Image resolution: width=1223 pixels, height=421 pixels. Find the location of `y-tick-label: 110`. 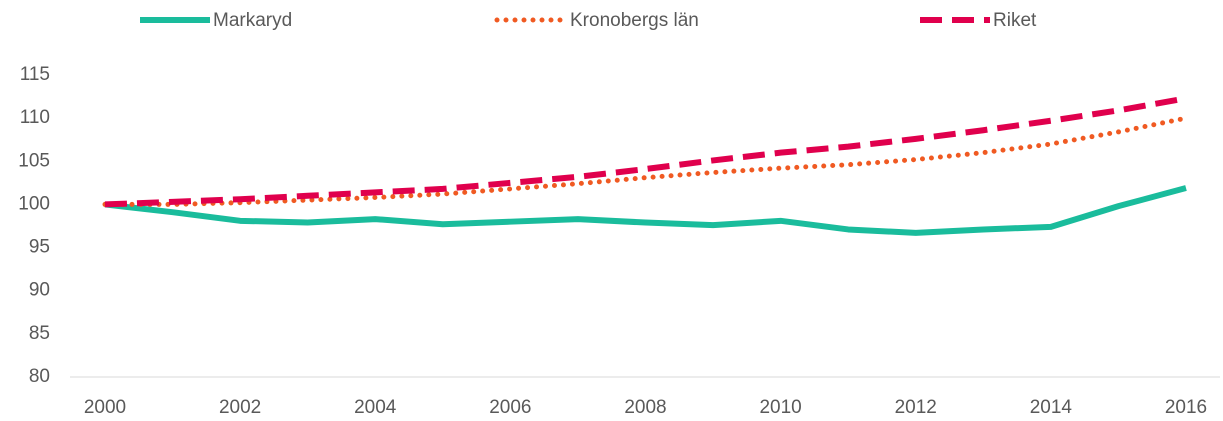

y-tick-label: 110 is located at coordinates (35, 117).